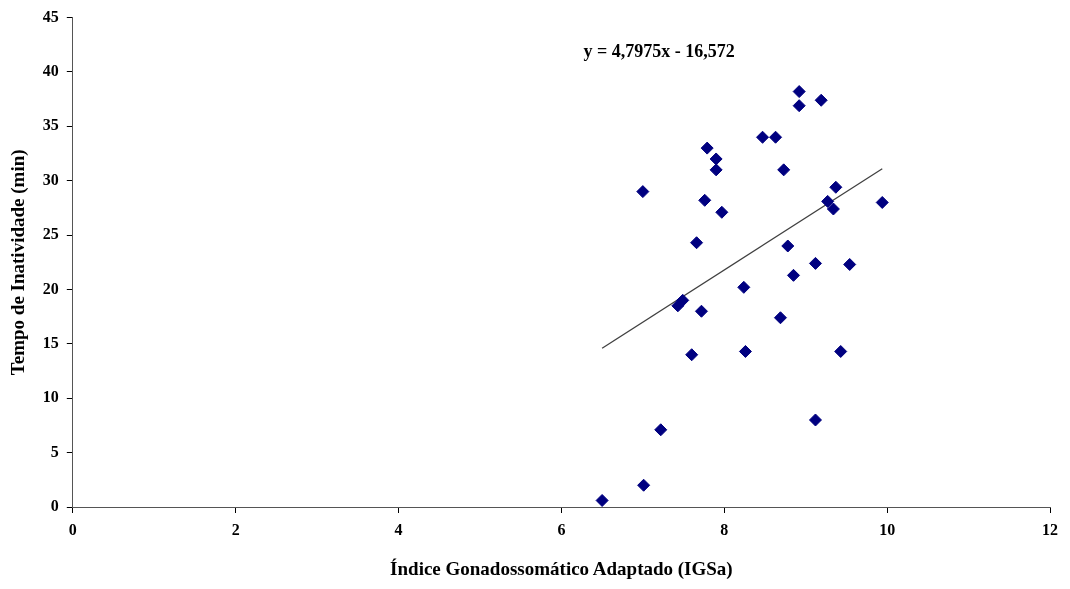 The image size is (1070, 589). What do you see at coordinates (561, 529) in the screenshot?
I see `x-tick-label: 6` at bounding box center [561, 529].